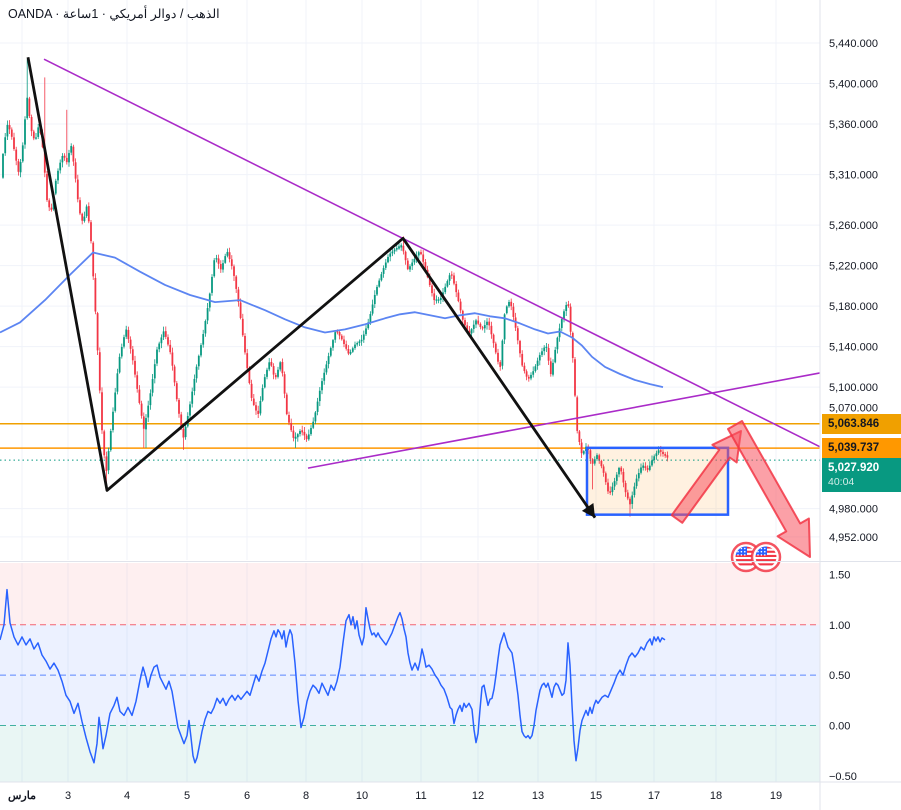 The width and height of the screenshot is (901, 810). I want to click on projection-arrow-down, so click(769, 489).